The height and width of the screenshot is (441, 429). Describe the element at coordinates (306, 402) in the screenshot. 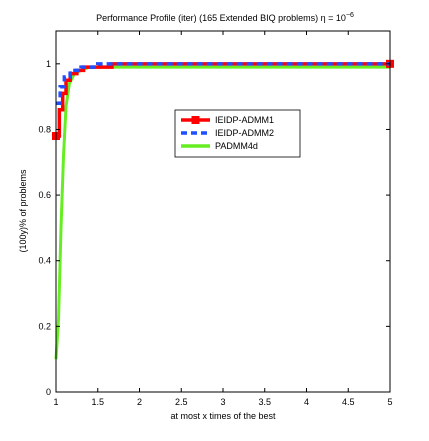

I see `x-tick-label: 4` at that location.